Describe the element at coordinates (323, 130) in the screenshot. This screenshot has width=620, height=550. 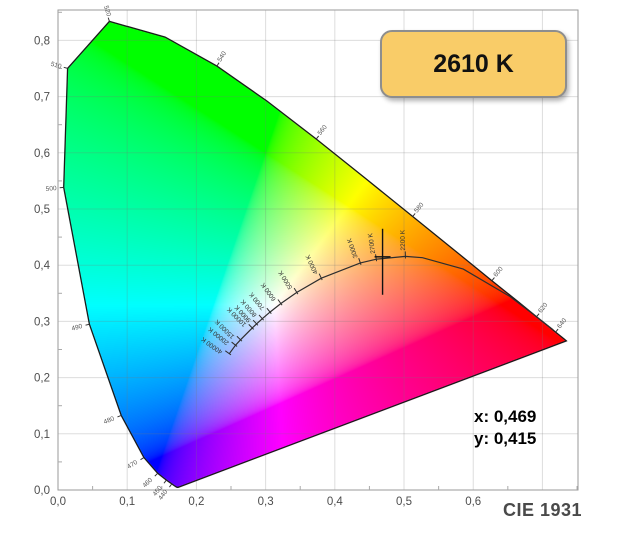
I see `wavelength-label: 560` at that location.